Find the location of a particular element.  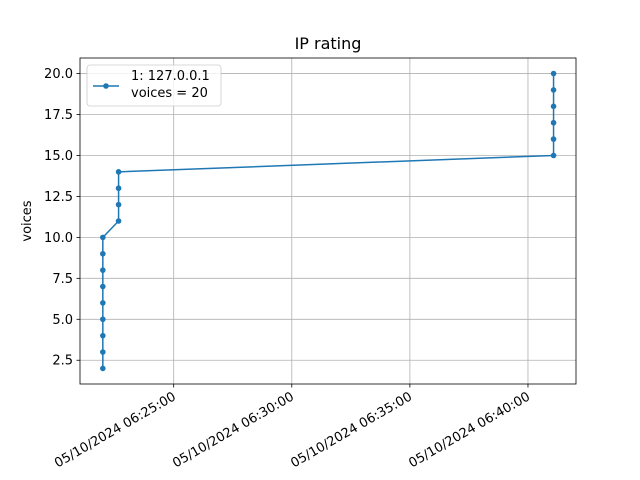

y-tick-label: 5.0 is located at coordinates (62, 320).